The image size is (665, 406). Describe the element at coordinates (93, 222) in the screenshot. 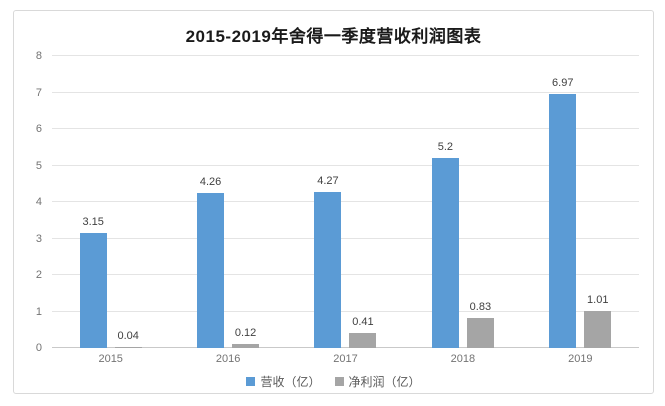

I see `bar-value-label: 3.15` at that location.